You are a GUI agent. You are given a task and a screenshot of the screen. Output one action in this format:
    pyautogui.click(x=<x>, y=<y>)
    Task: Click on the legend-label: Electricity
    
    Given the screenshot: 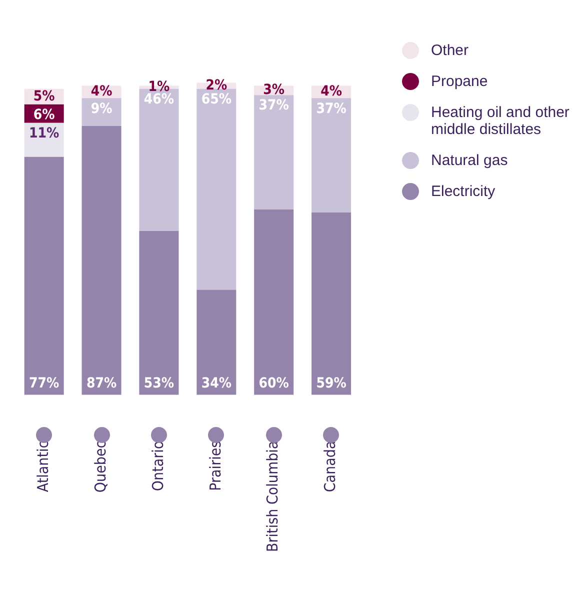 What is the action you would take?
    pyautogui.click(x=463, y=191)
    